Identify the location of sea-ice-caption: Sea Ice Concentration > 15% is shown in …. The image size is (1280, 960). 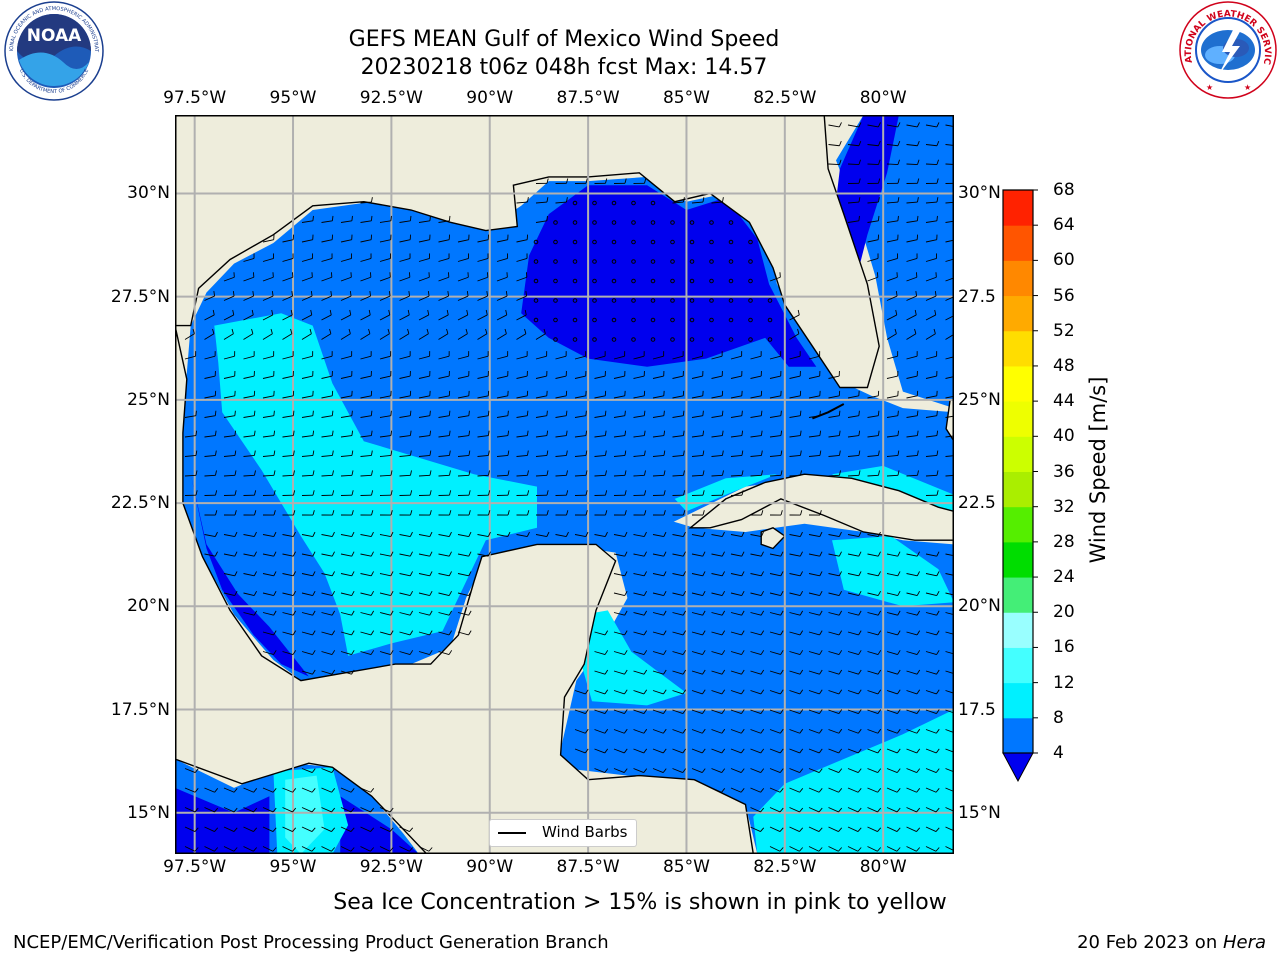
(640, 902).